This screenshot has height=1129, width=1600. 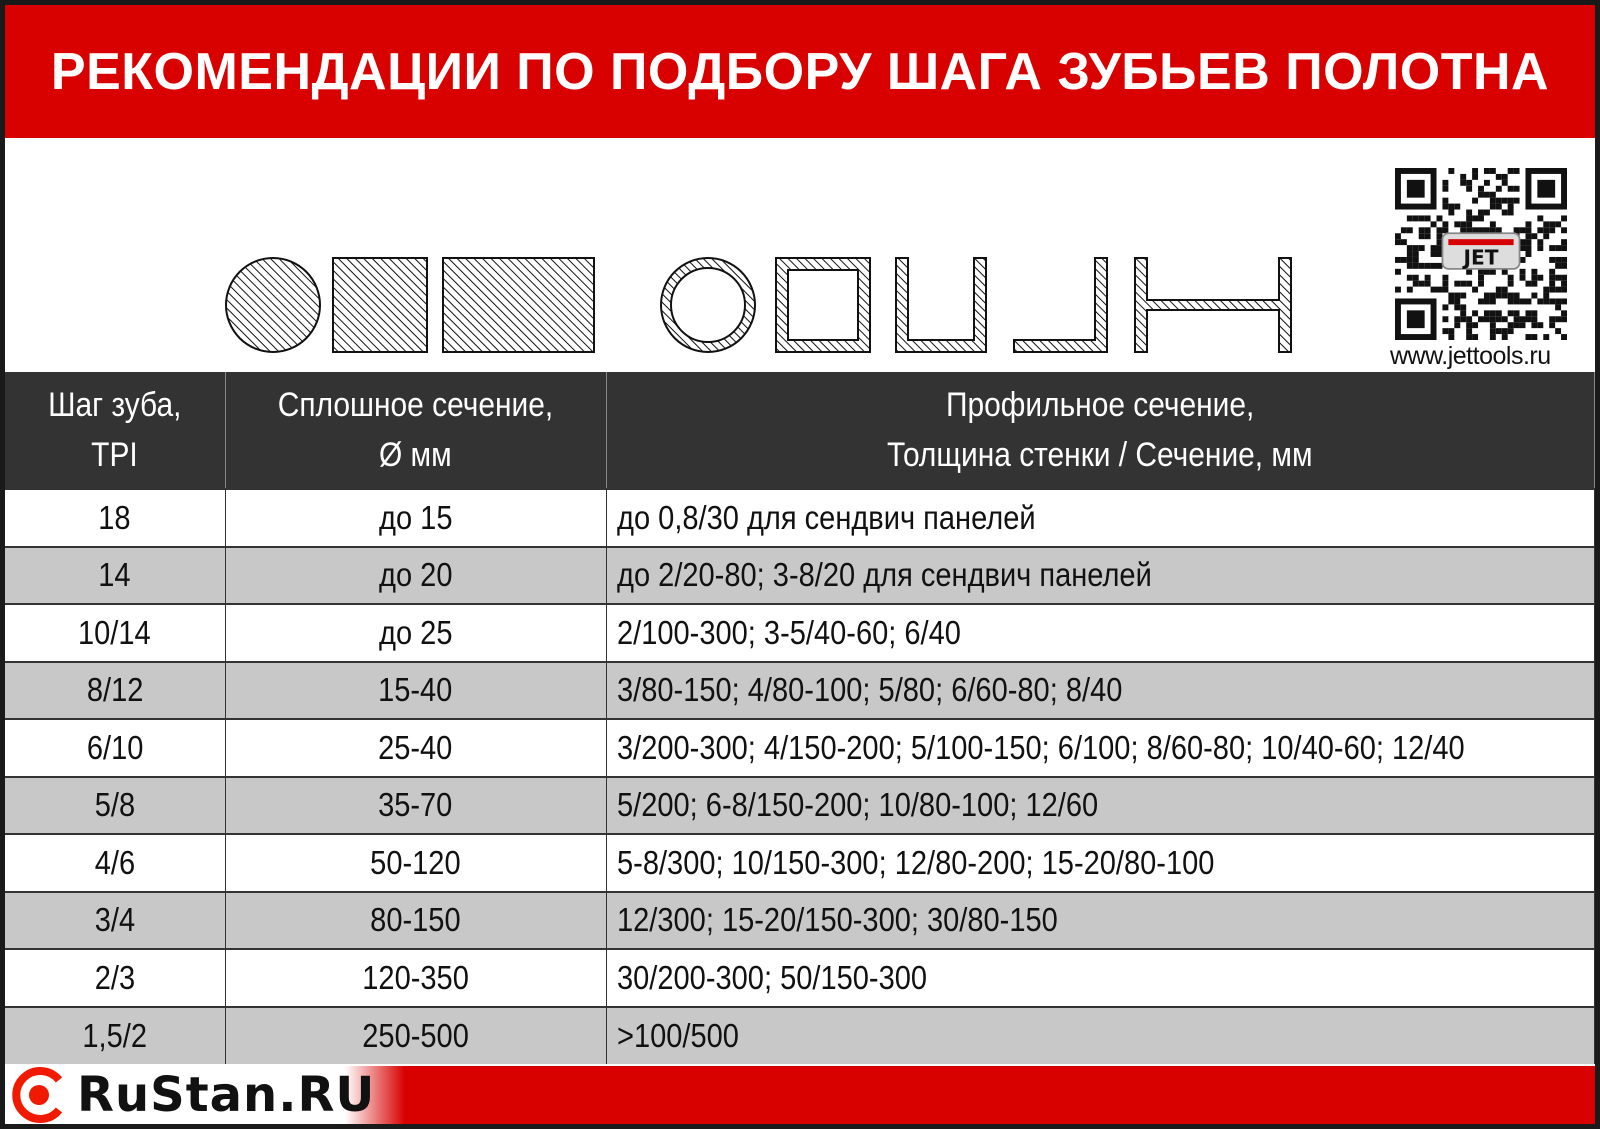 What do you see at coordinates (273, 305) in the screenshot?
I see `round-bar-shape` at bounding box center [273, 305].